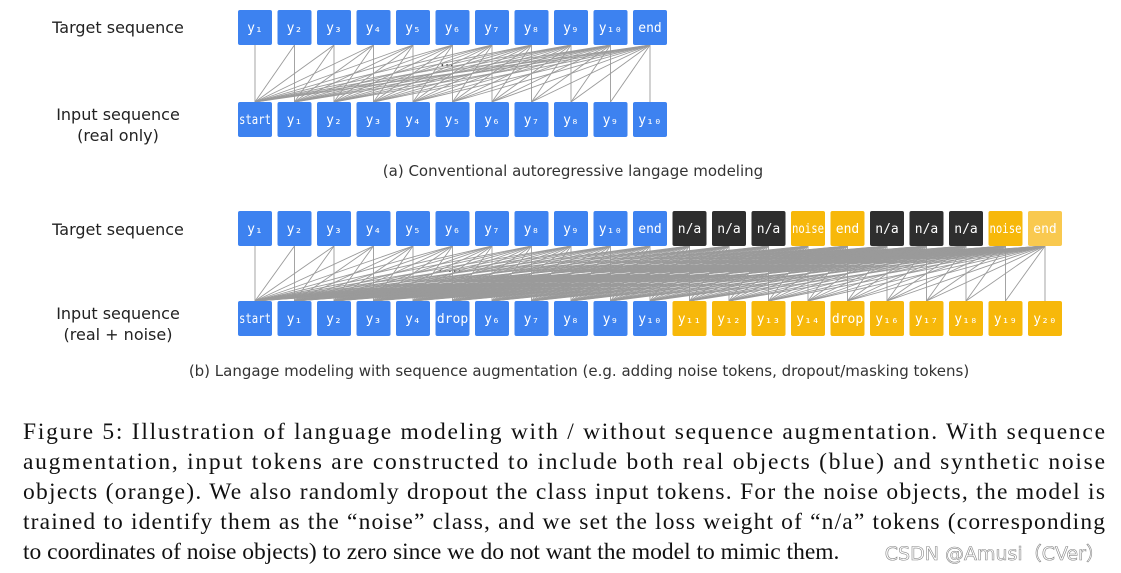 This screenshot has height=573, width=1121. I want to click on token-label: y₁₂, so click(728, 319).